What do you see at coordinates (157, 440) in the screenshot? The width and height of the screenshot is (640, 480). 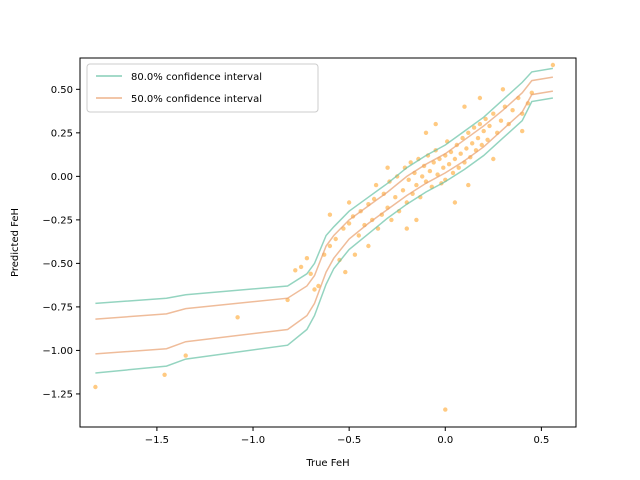 I see `x-tick-label: −1.5` at bounding box center [157, 440].